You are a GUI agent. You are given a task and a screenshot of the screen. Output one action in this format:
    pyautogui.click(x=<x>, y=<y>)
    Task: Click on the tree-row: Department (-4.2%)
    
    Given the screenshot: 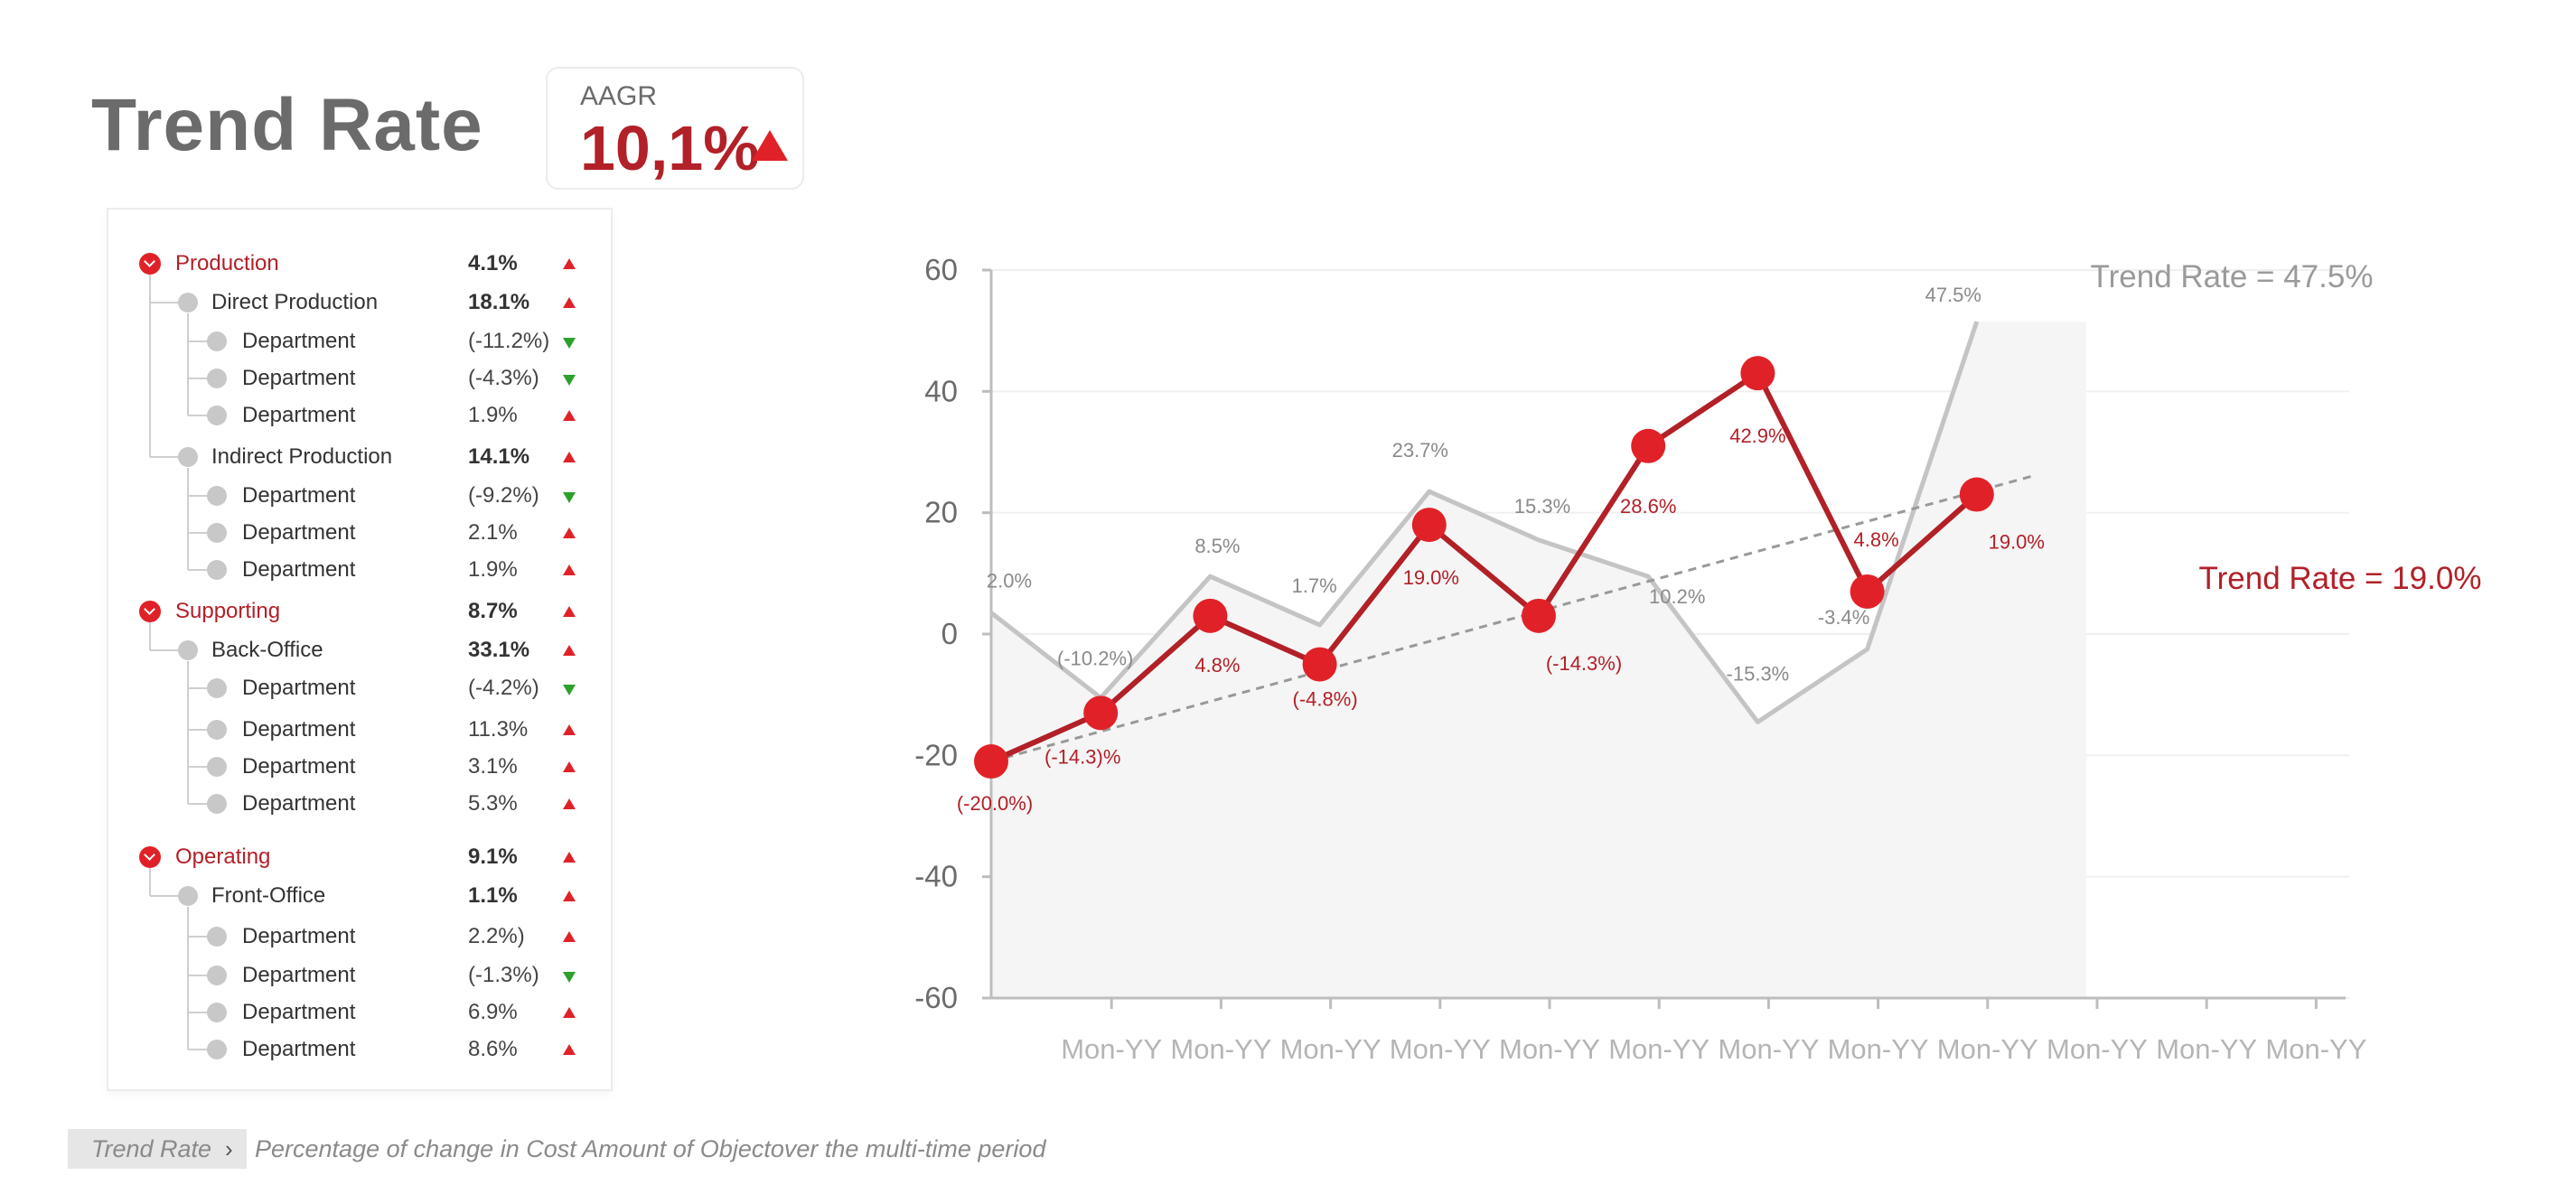 What is the action you would take?
    pyautogui.click(x=361, y=688)
    